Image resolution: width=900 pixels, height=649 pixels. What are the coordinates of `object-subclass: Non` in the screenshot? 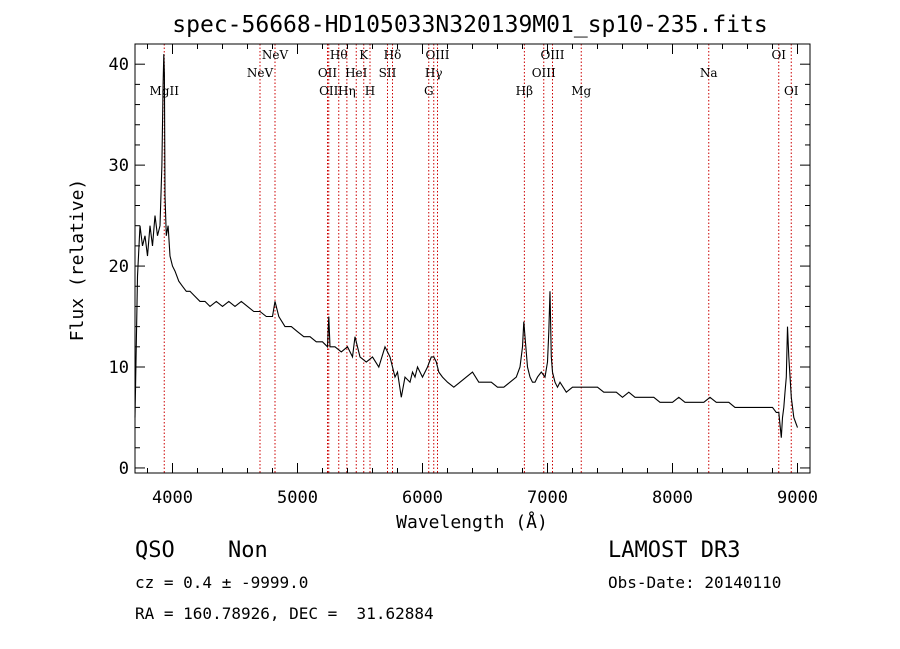 It's located at (248, 550).